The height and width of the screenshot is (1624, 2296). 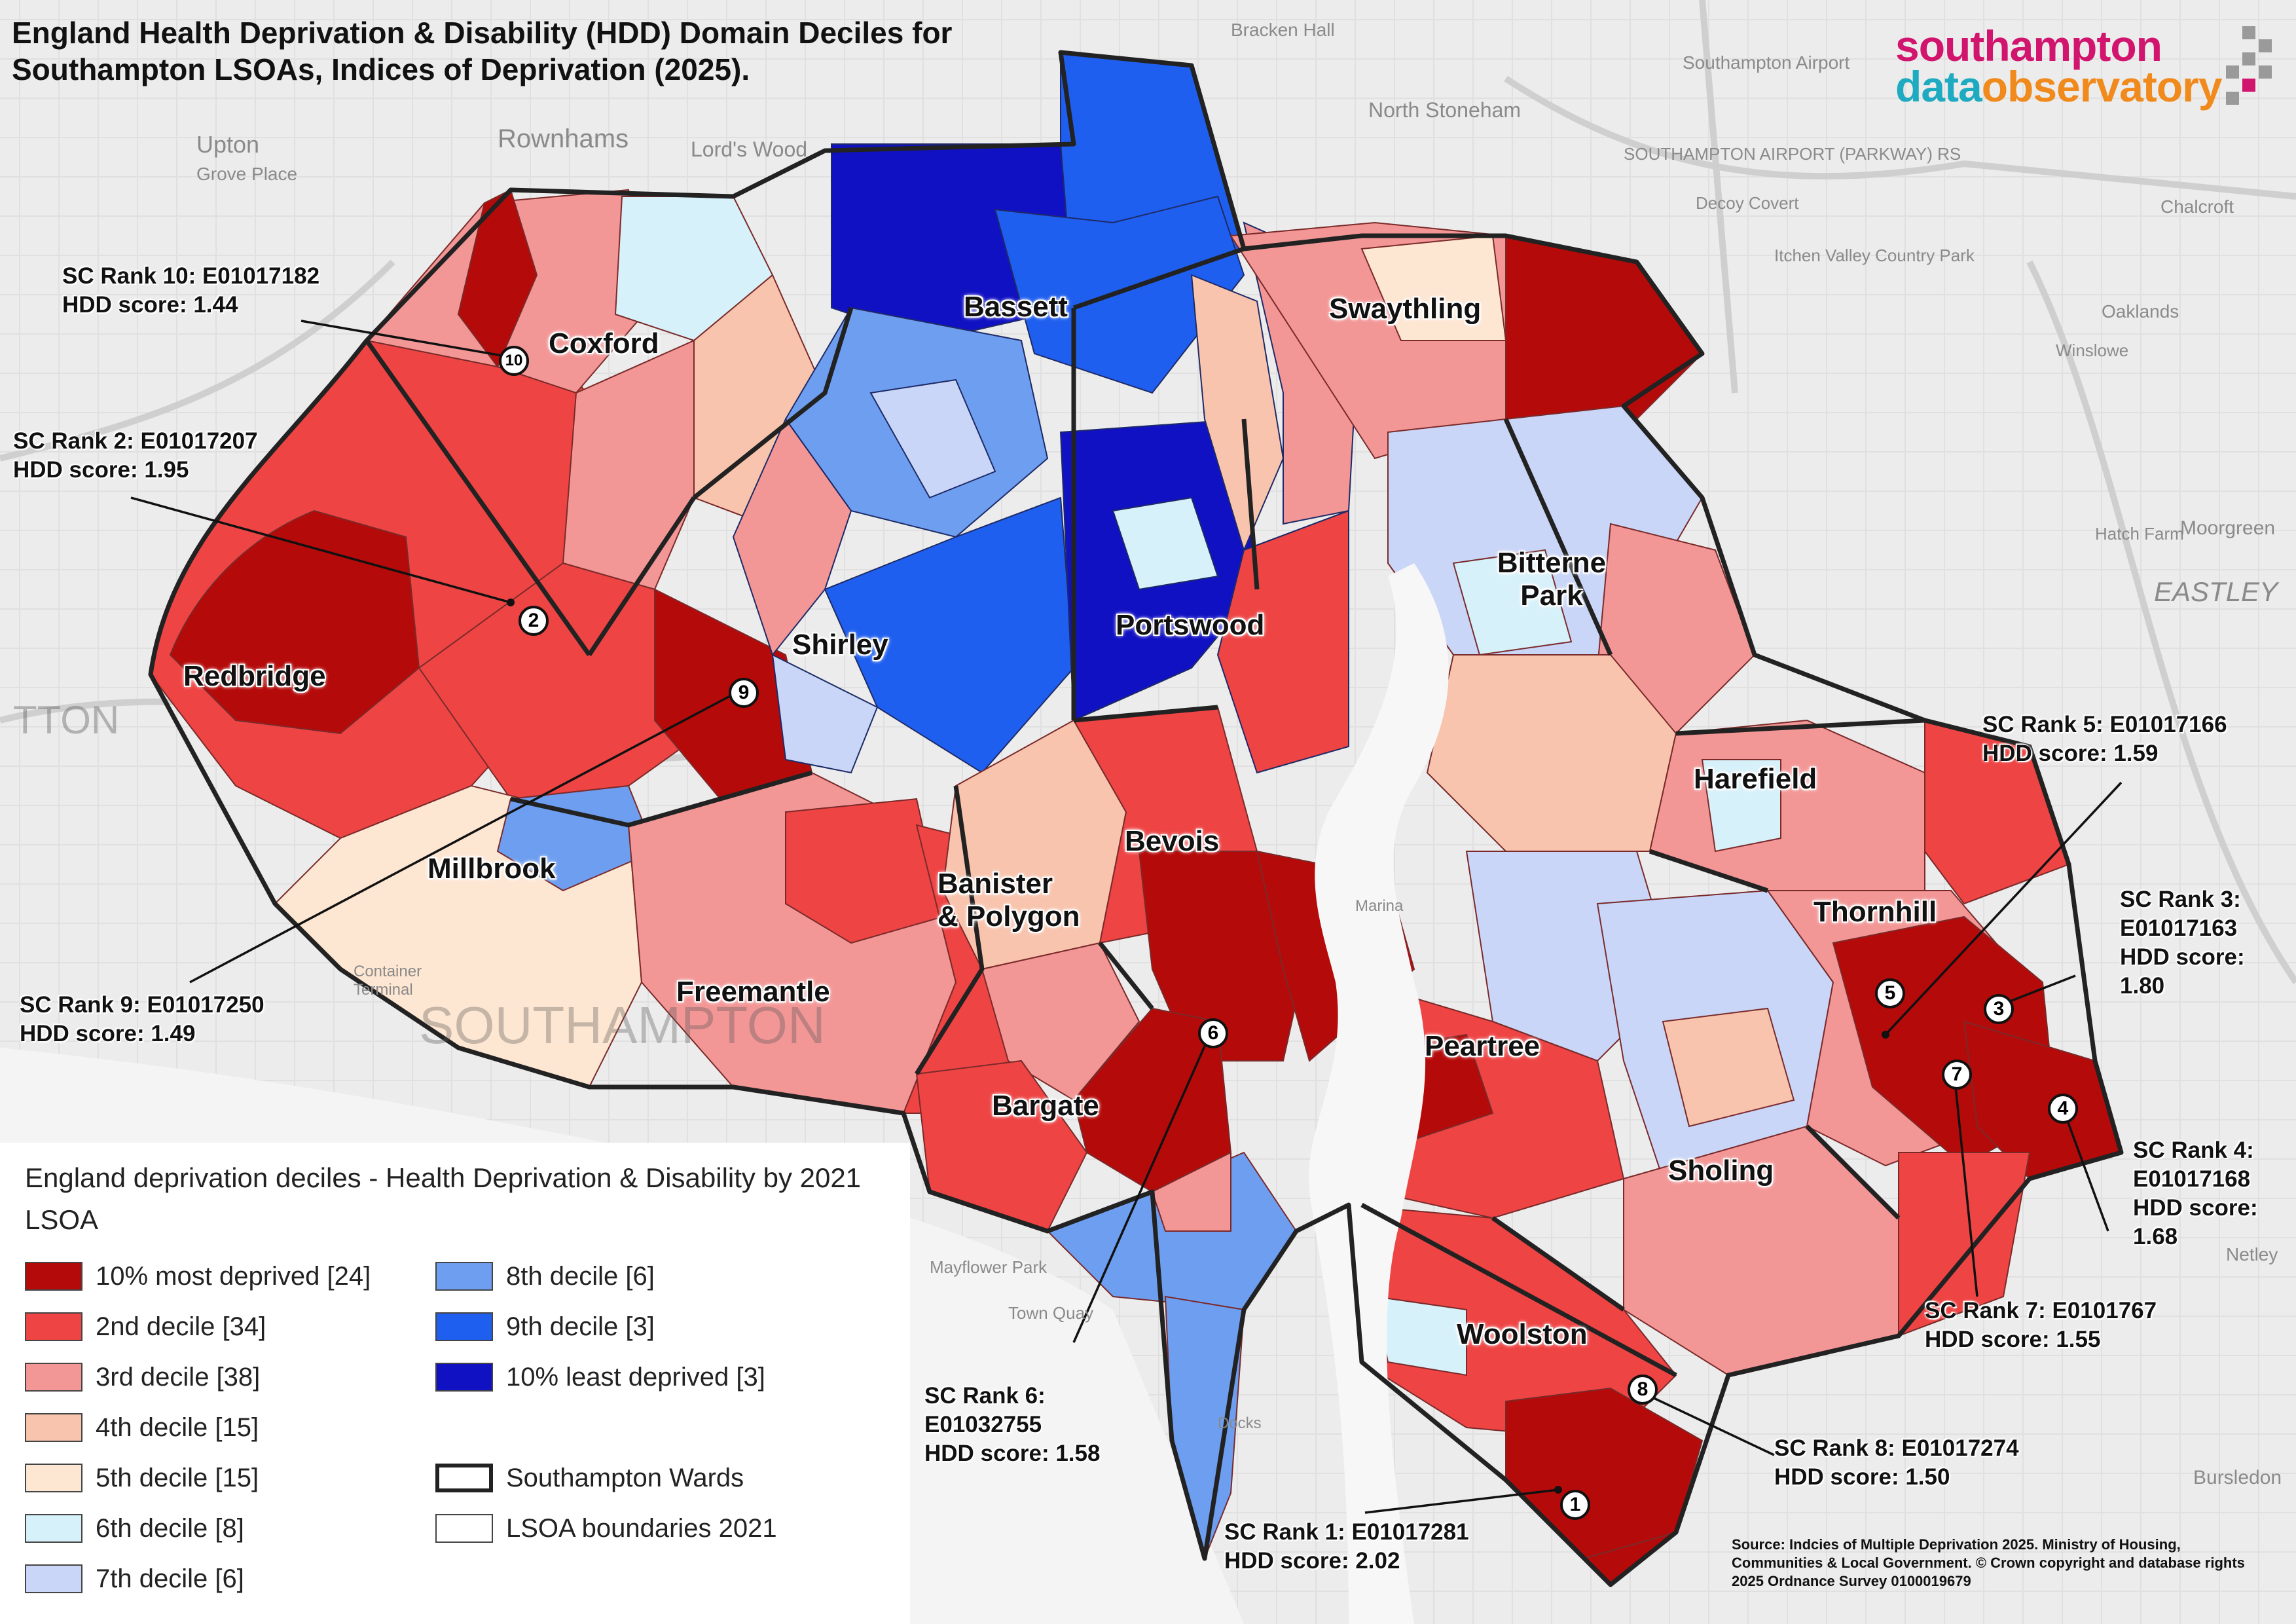 What do you see at coordinates (2013, 1339) in the screenshot?
I see `callout-rank-7-line-2: HDD score: 1.55` at bounding box center [2013, 1339].